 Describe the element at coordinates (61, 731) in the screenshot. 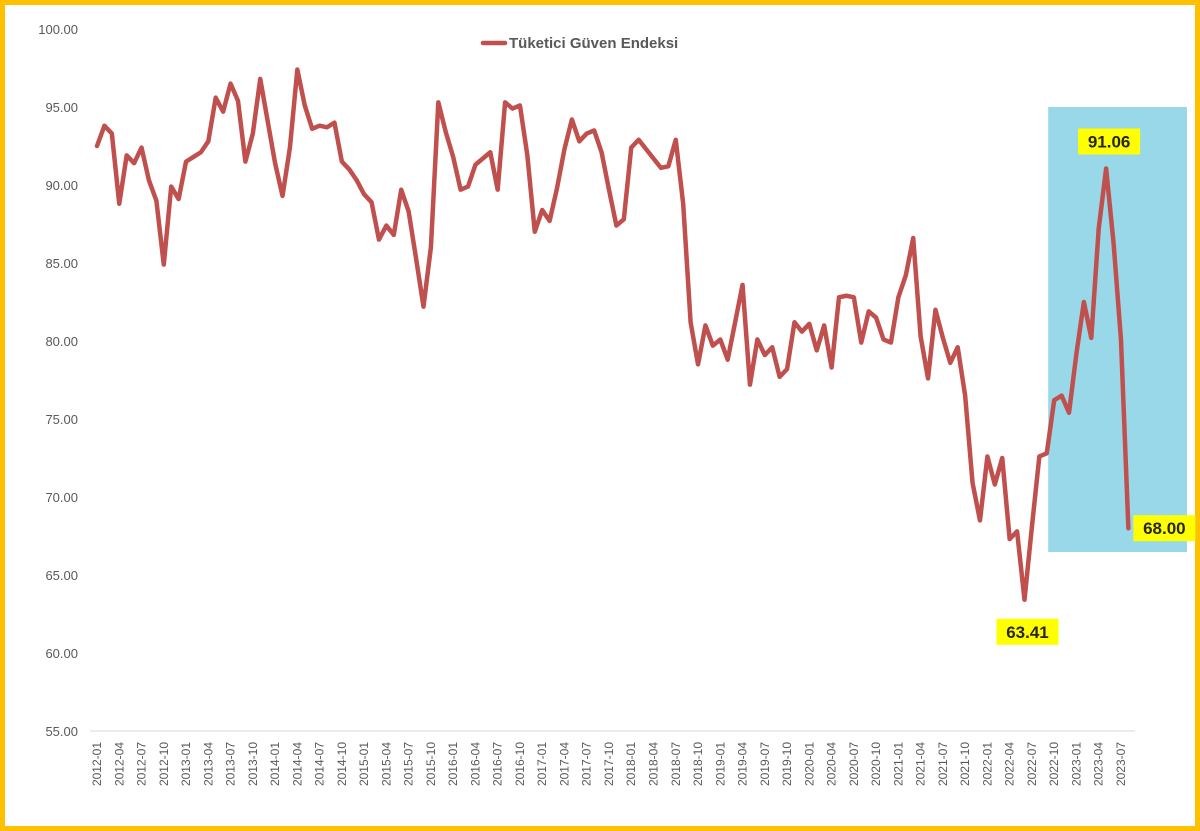

I see `y-tick-label: 55.00` at that location.